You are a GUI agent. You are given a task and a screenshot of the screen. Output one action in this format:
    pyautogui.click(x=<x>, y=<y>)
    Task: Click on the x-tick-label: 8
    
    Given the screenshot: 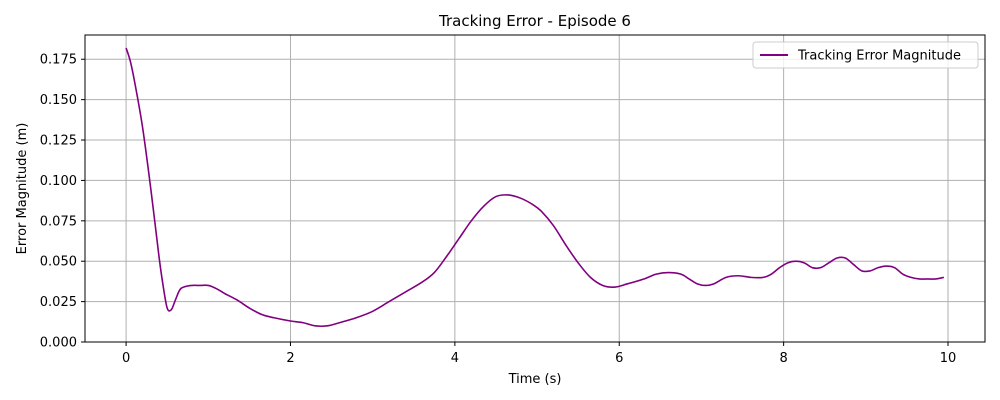 What is the action you would take?
    pyautogui.click(x=783, y=358)
    